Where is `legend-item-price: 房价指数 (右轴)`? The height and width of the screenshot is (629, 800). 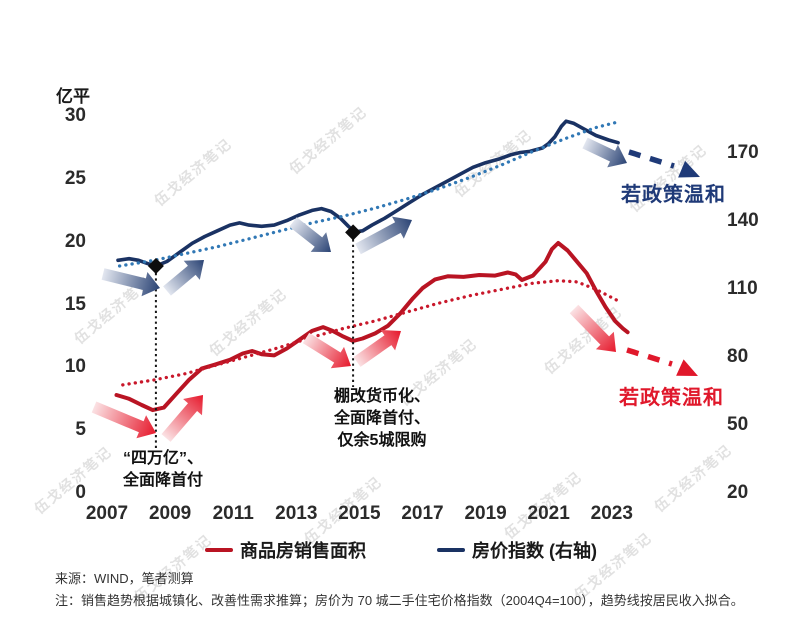 legend-item-price: 房价指数 (右轴) is located at coordinates (517, 550).